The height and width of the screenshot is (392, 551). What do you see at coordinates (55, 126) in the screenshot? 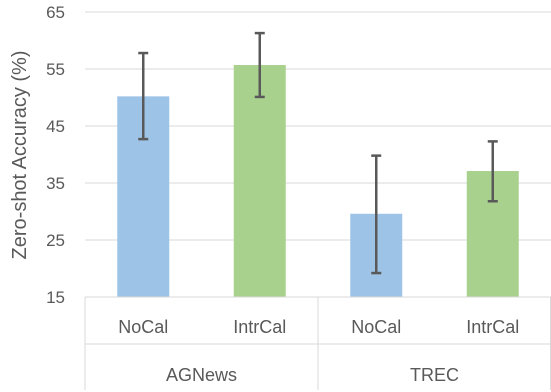
I see `y-tick-label: 45` at bounding box center [55, 126].